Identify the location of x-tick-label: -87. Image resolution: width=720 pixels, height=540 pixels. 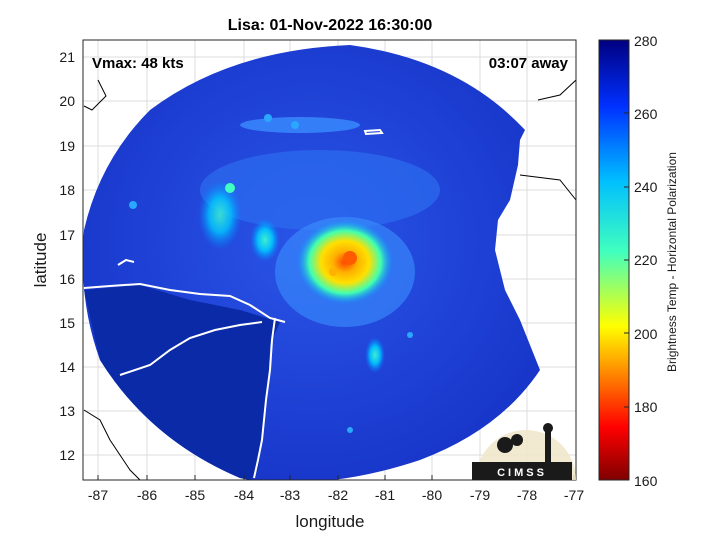
(98, 495).